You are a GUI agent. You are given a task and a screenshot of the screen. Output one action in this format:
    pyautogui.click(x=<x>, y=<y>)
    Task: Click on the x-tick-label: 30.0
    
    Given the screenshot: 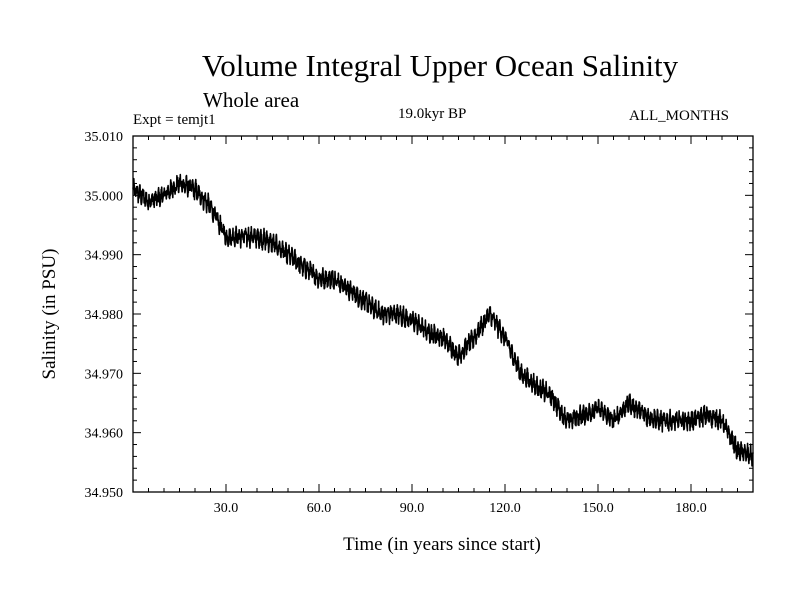 What is the action you would take?
    pyautogui.click(x=226, y=508)
    